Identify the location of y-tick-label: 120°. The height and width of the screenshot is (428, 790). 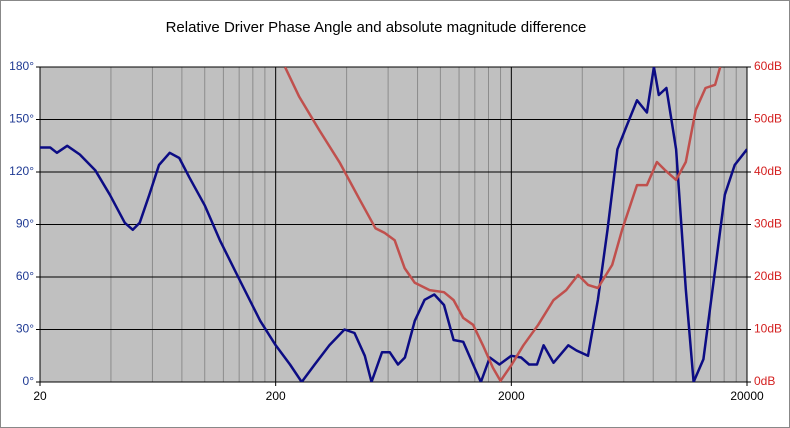
(21, 171).